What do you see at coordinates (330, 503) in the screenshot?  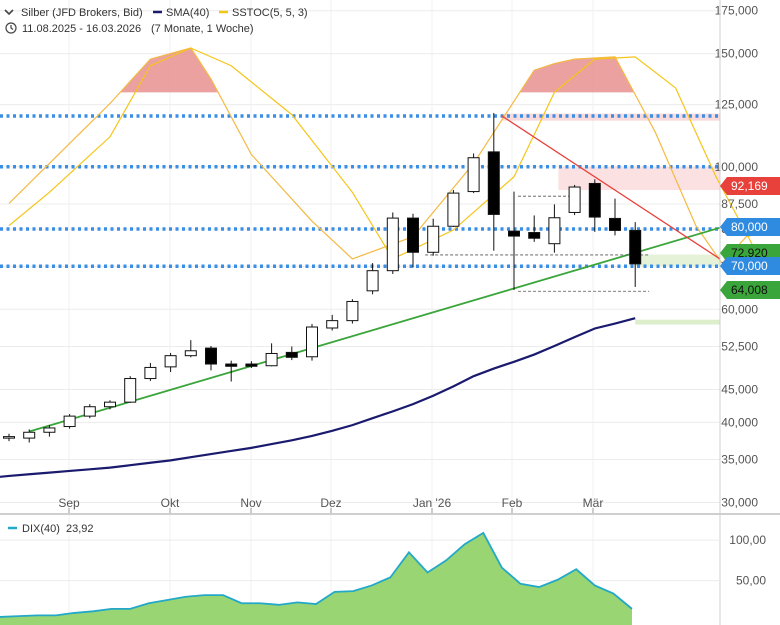 I see `x-tick-label: Dez` at bounding box center [330, 503].